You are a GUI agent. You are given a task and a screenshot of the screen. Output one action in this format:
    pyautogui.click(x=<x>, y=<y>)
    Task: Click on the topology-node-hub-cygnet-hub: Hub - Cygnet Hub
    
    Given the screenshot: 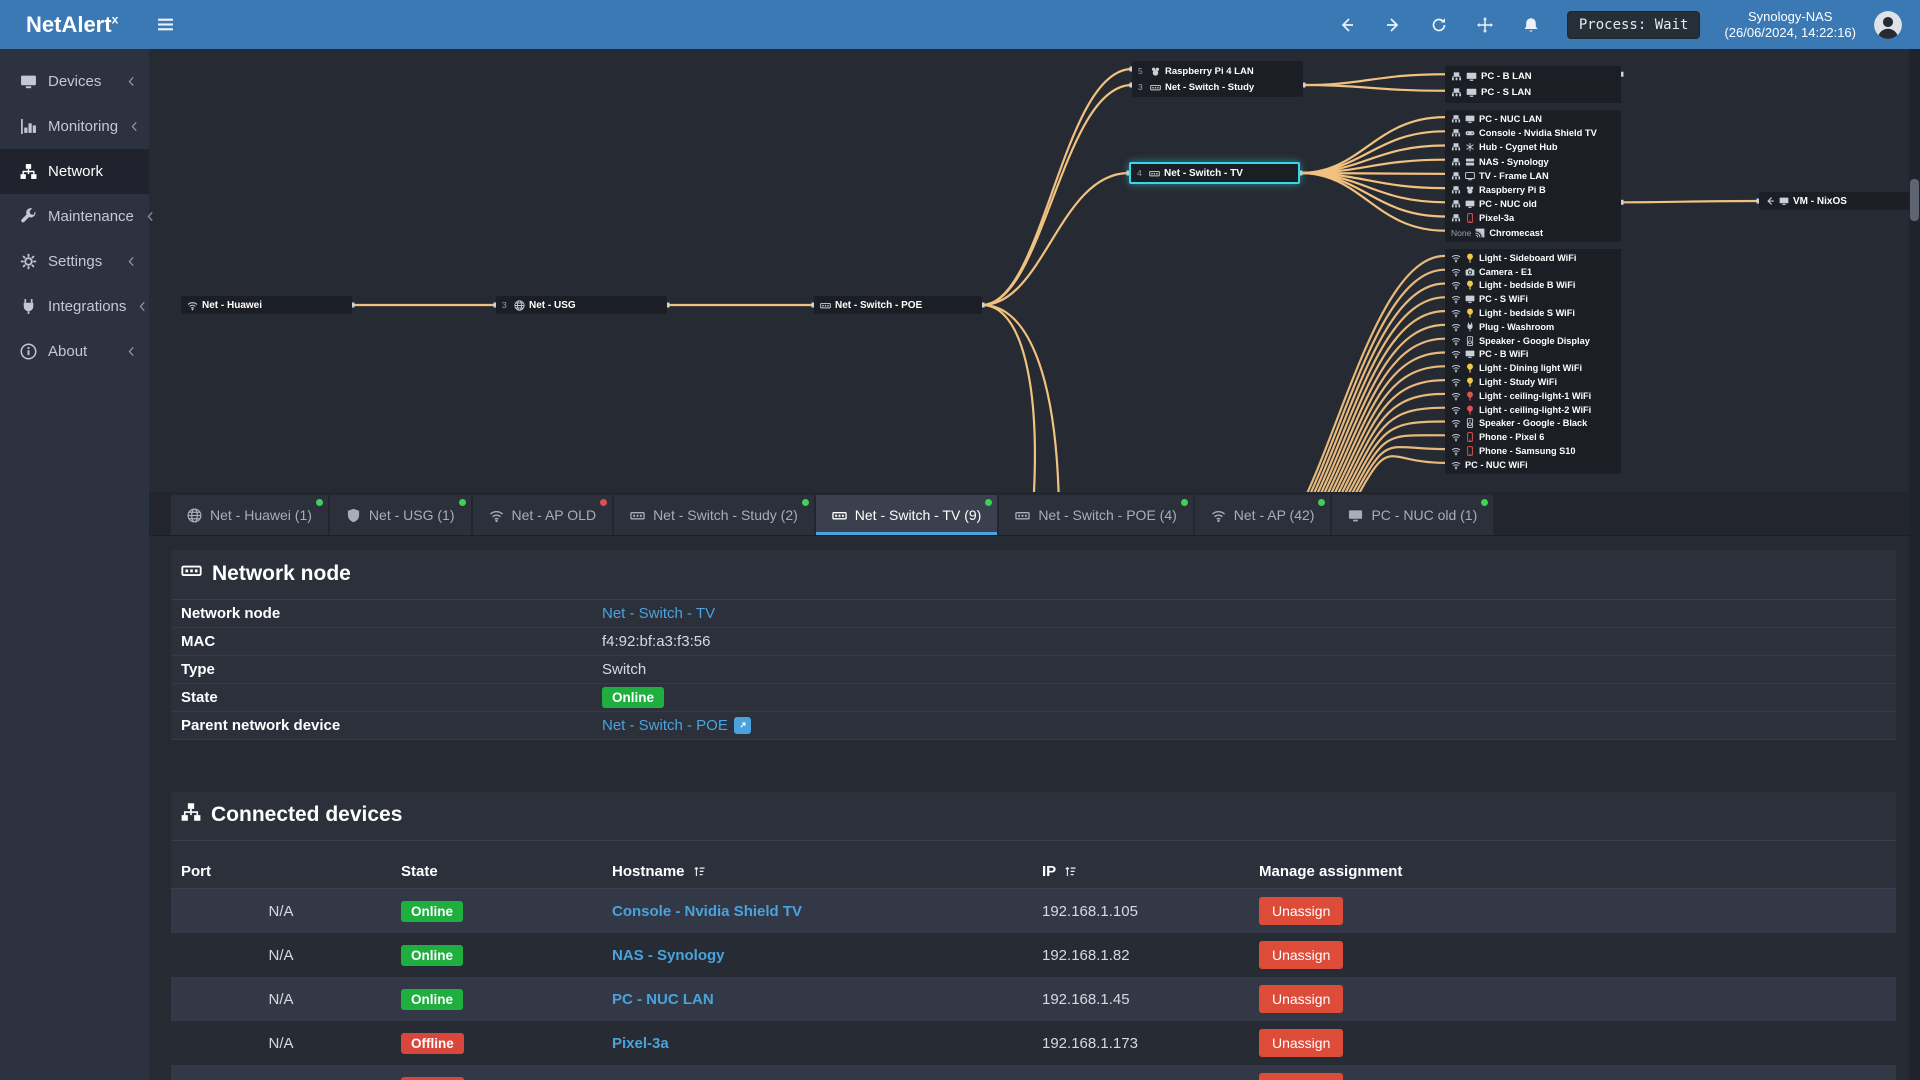 What is the action you would take?
    pyautogui.click(x=1533, y=147)
    